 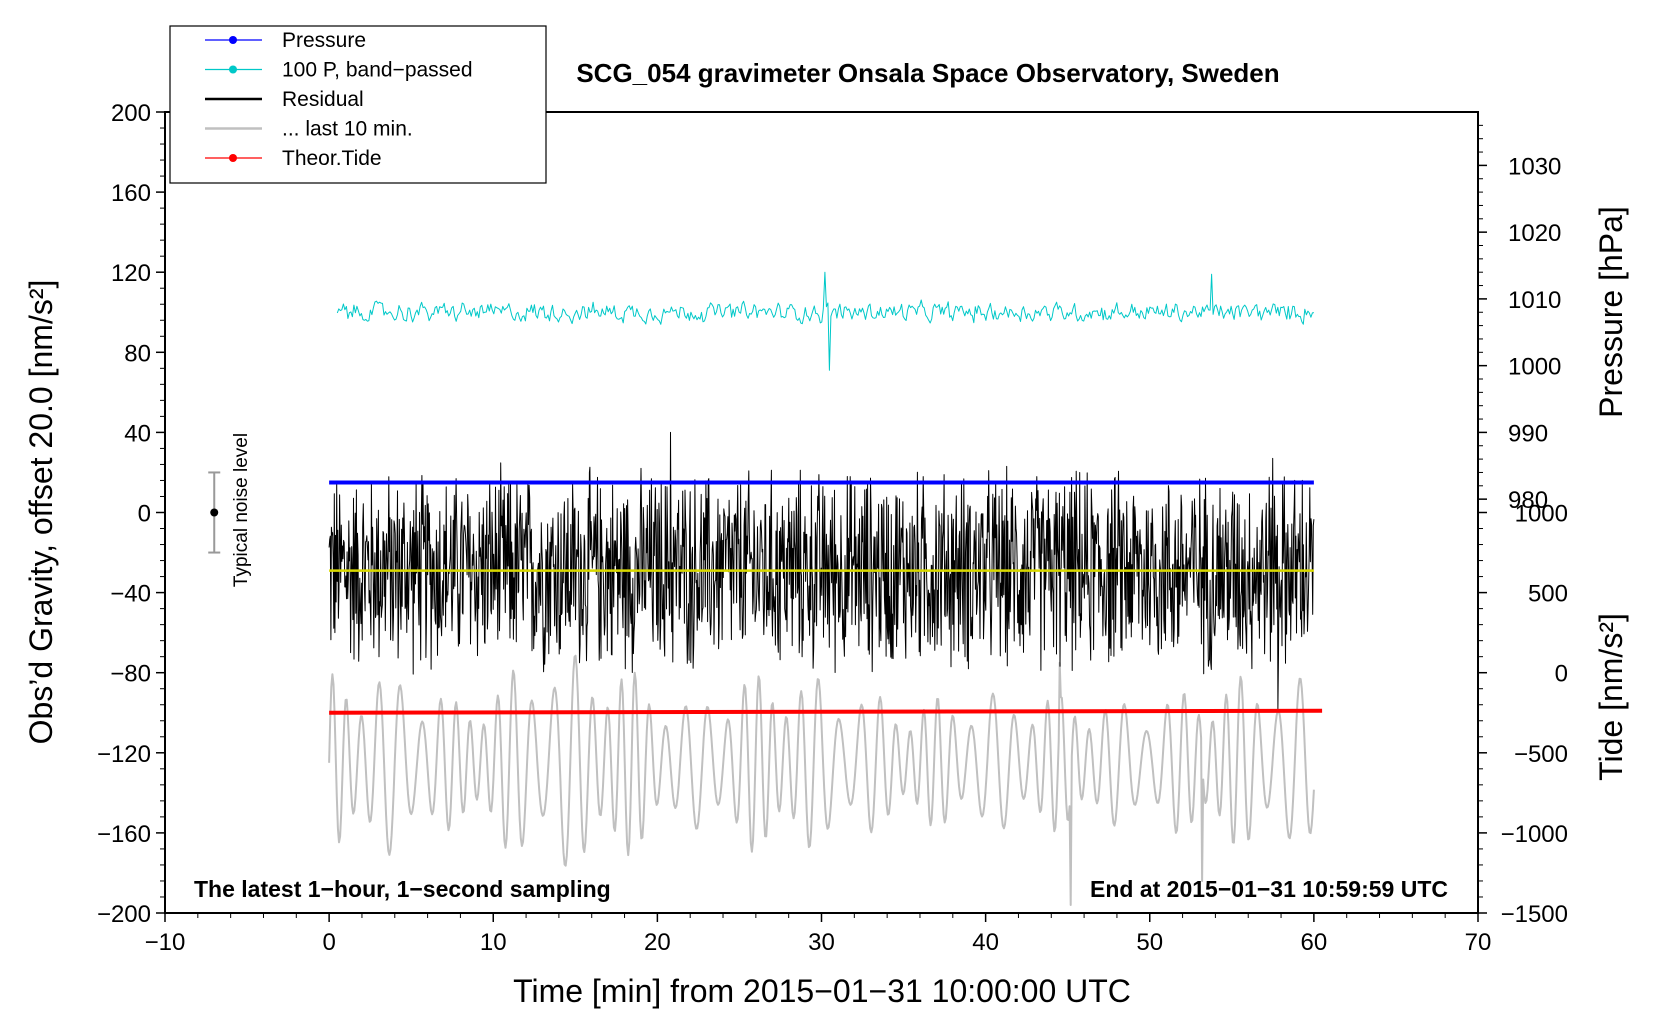 I want to click on y-tick-label-left: −160, so click(x=124, y=834).